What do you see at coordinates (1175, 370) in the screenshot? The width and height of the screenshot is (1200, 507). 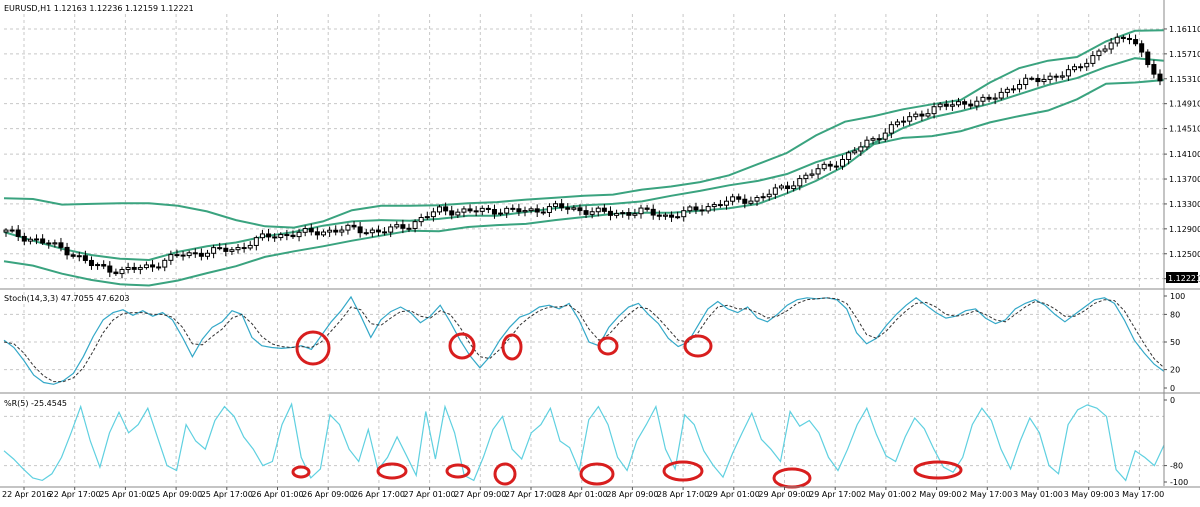 I see `stoch-tick-label: 20` at bounding box center [1175, 370].